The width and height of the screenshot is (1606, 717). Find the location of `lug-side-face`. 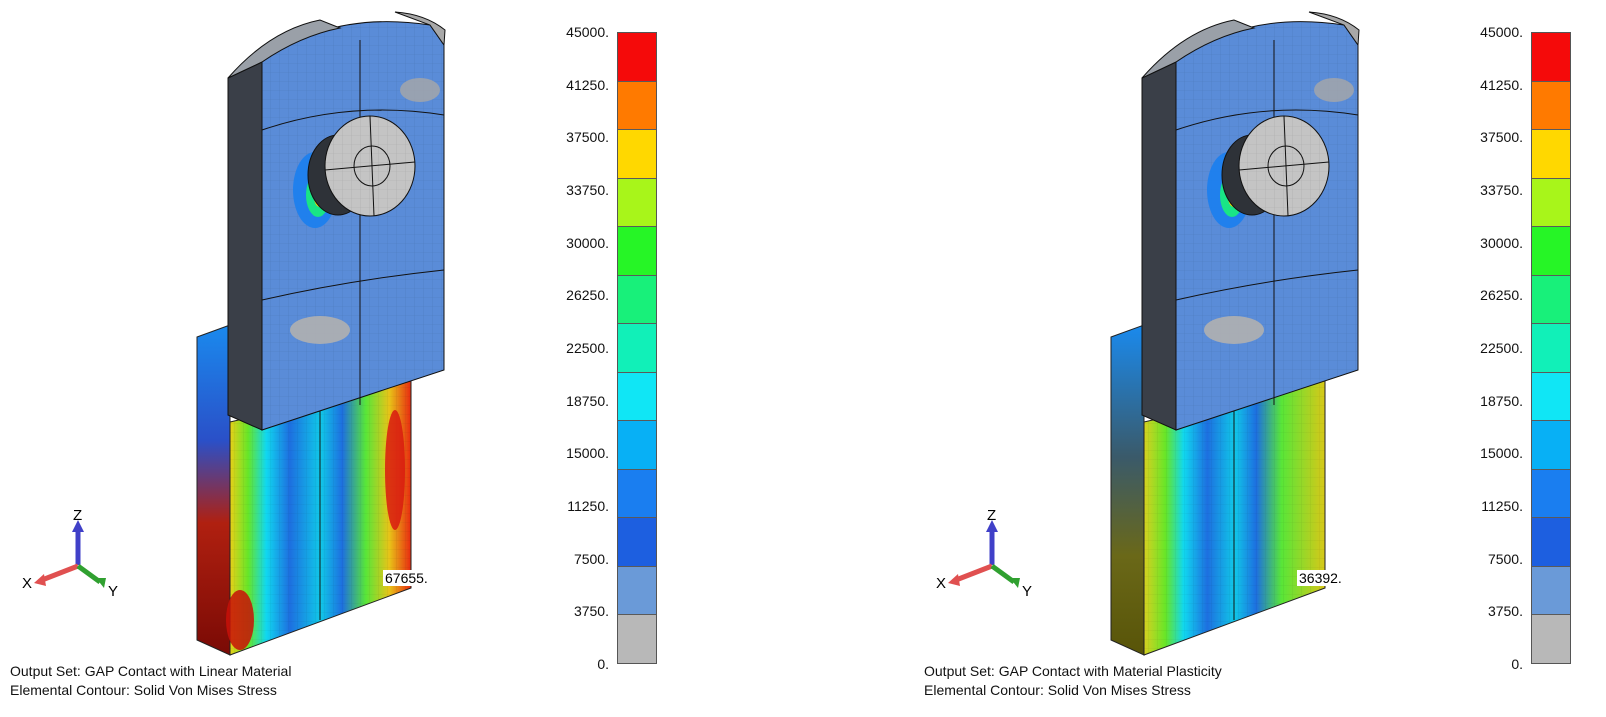

lug-side-face is located at coordinates (245, 246).